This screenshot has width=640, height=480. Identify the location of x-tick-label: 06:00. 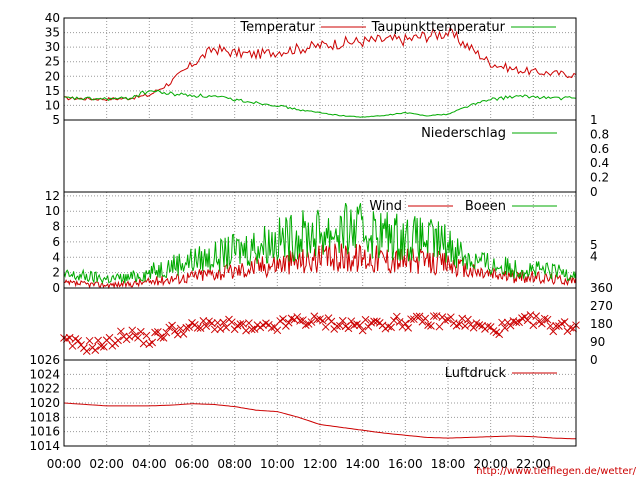
(192, 464).